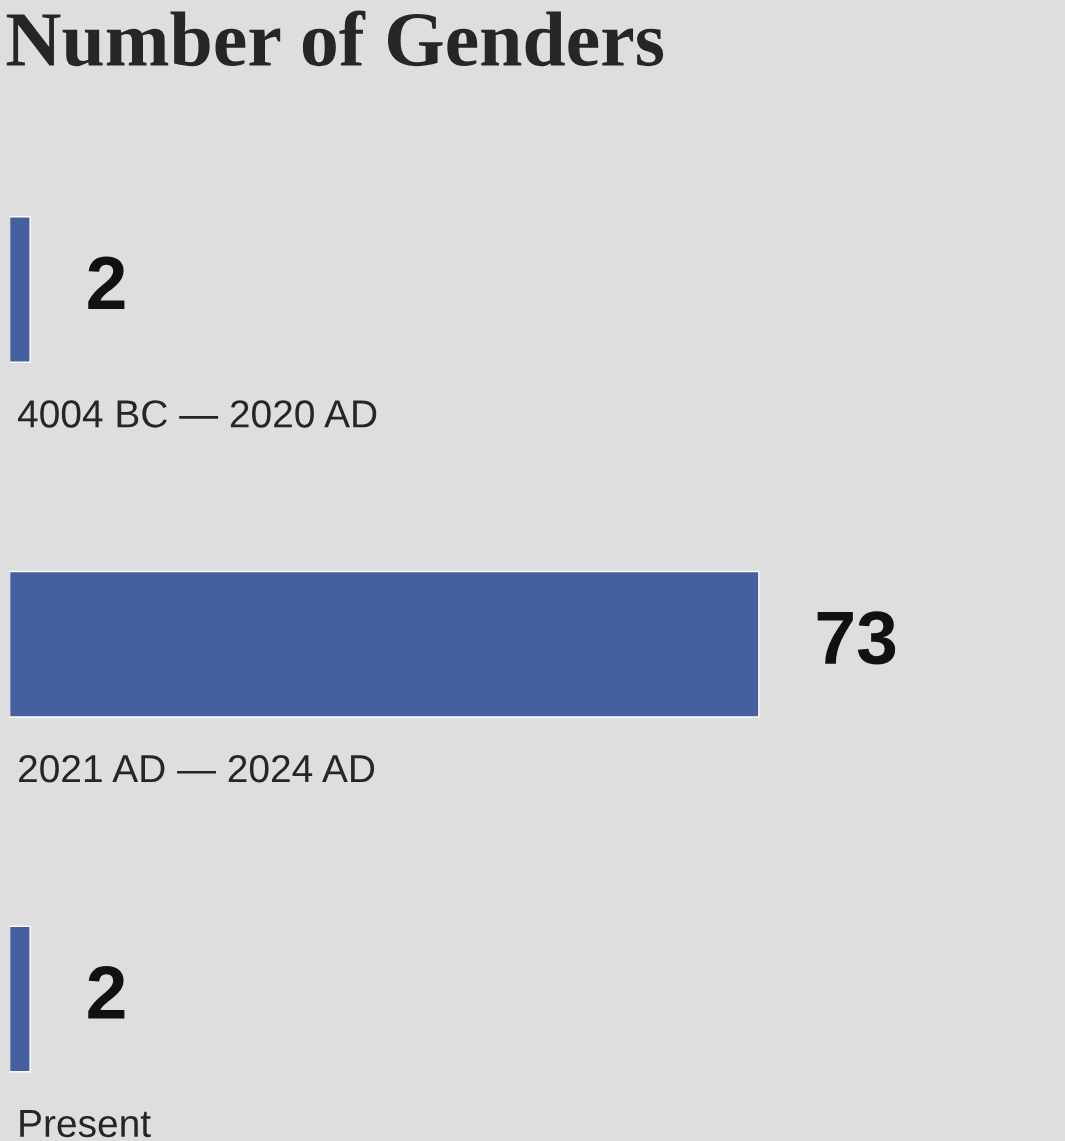 This screenshot has height=1141, width=1065. Describe the element at coordinates (85, 1124) in the screenshot. I see `y-tick-label: Present` at that location.